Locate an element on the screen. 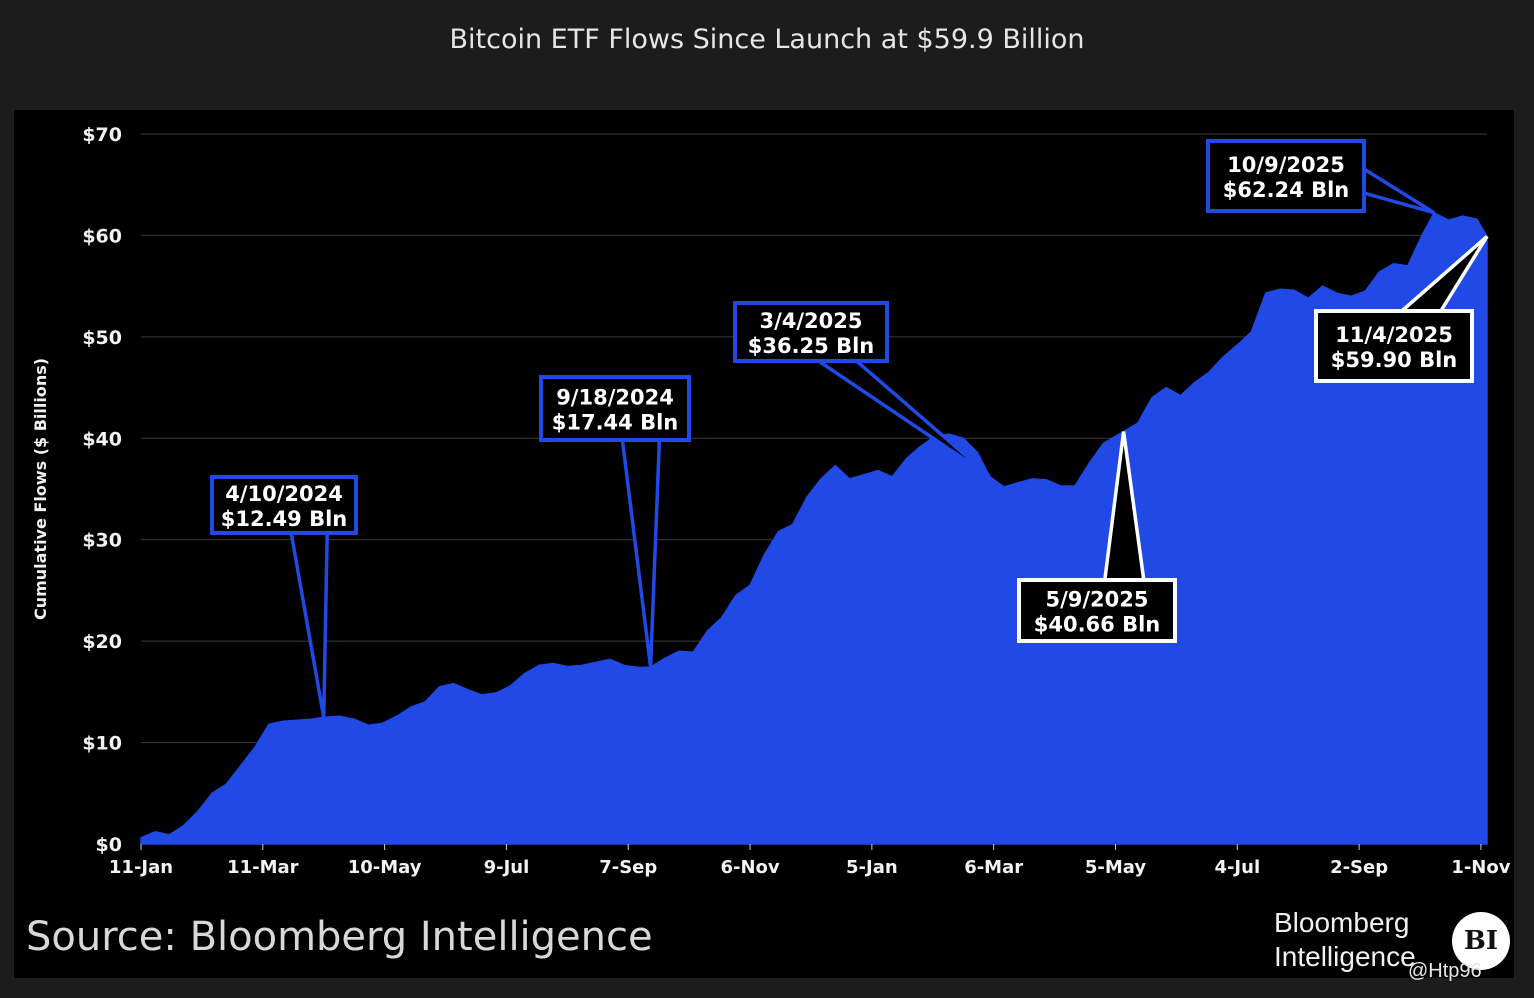 The image size is (1534, 998). x-tick-label: 6-Mar is located at coordinates (993, 867).